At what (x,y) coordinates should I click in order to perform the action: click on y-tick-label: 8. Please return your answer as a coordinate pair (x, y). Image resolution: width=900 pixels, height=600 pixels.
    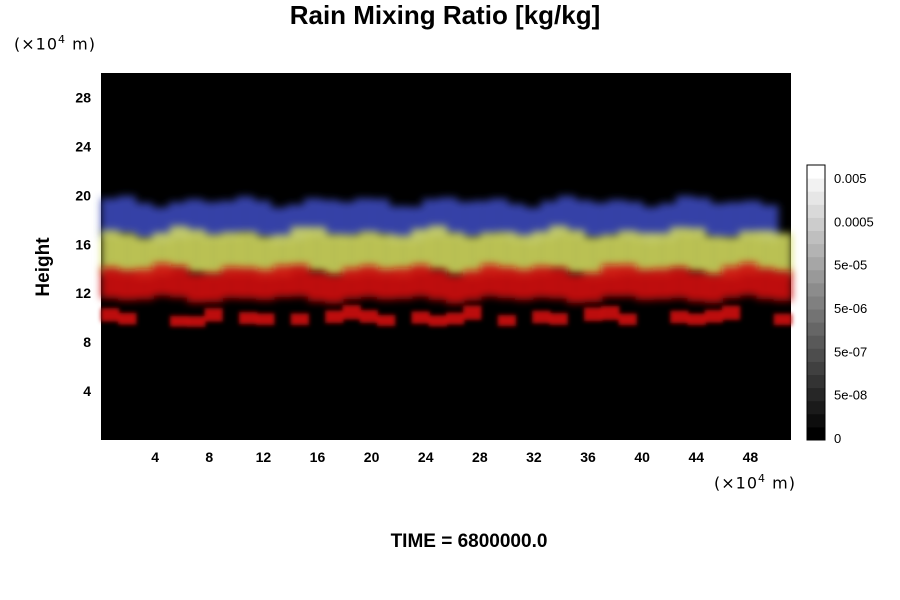
    Looking at the image, I should click on (87, 342).